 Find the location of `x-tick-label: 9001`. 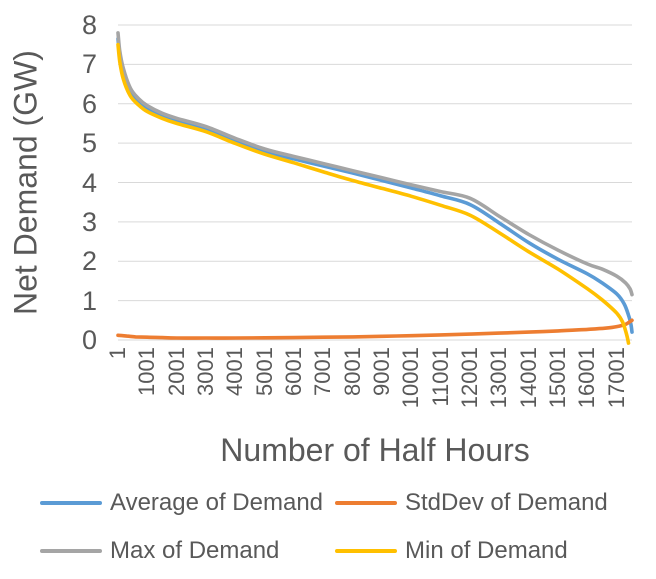

x-tick-label: 9001 is located at coordinates (382, 371).